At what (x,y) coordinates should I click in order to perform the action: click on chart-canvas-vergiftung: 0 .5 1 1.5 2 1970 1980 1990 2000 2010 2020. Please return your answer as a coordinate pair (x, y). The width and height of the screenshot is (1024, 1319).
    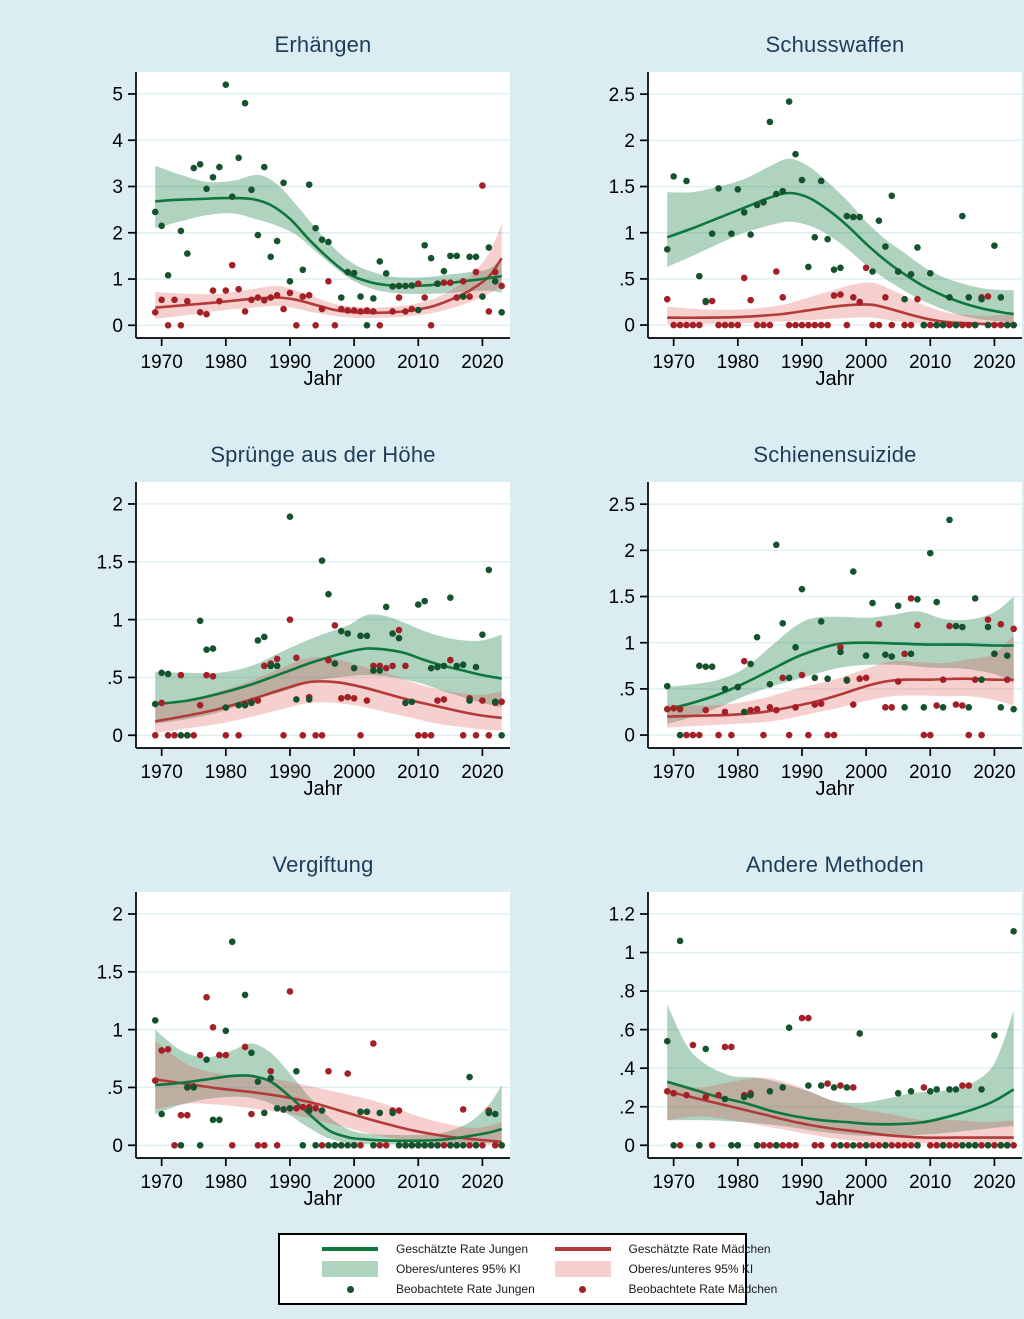
    Looking at the image, I should click on (303, 1042).